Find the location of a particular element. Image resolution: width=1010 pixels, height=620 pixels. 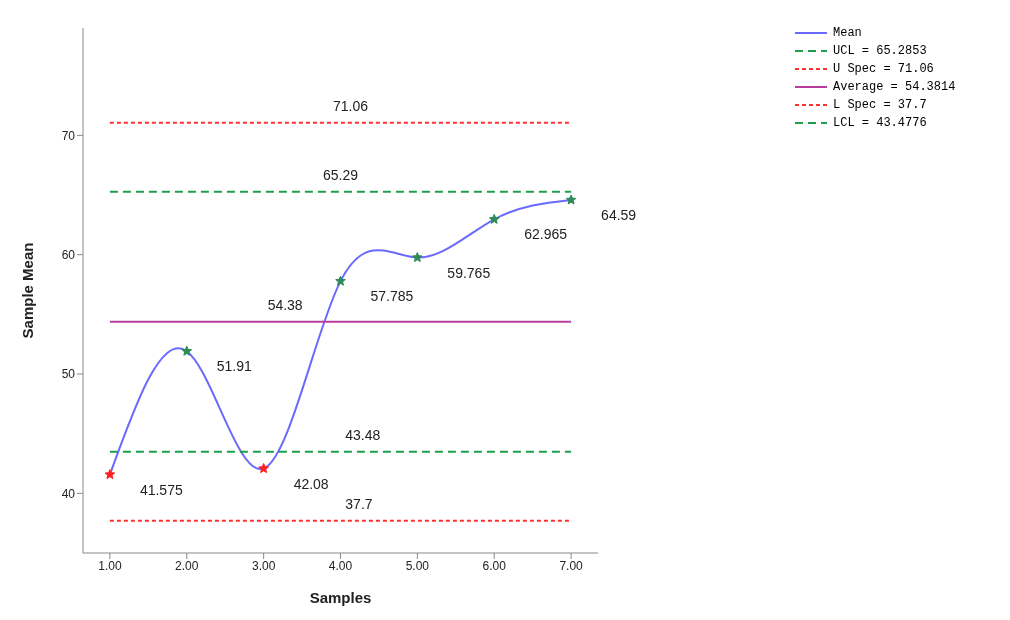

x-tick-label: 3.00 is located at coordinates (263, 565).